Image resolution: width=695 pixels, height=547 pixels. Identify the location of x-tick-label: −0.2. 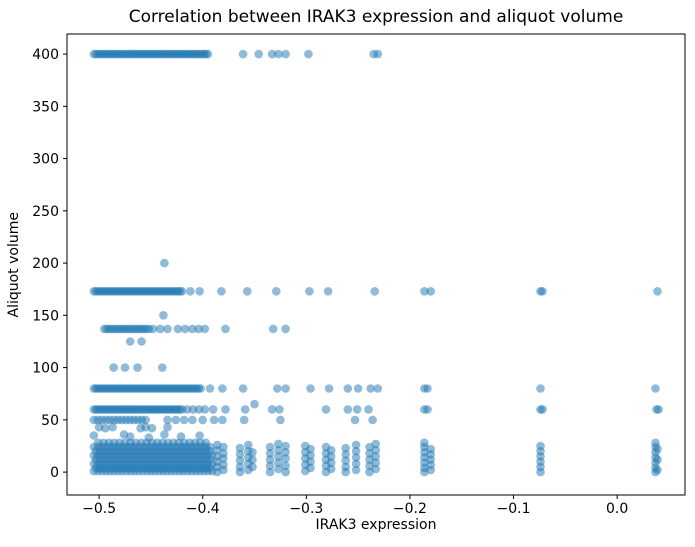
(410, 509).